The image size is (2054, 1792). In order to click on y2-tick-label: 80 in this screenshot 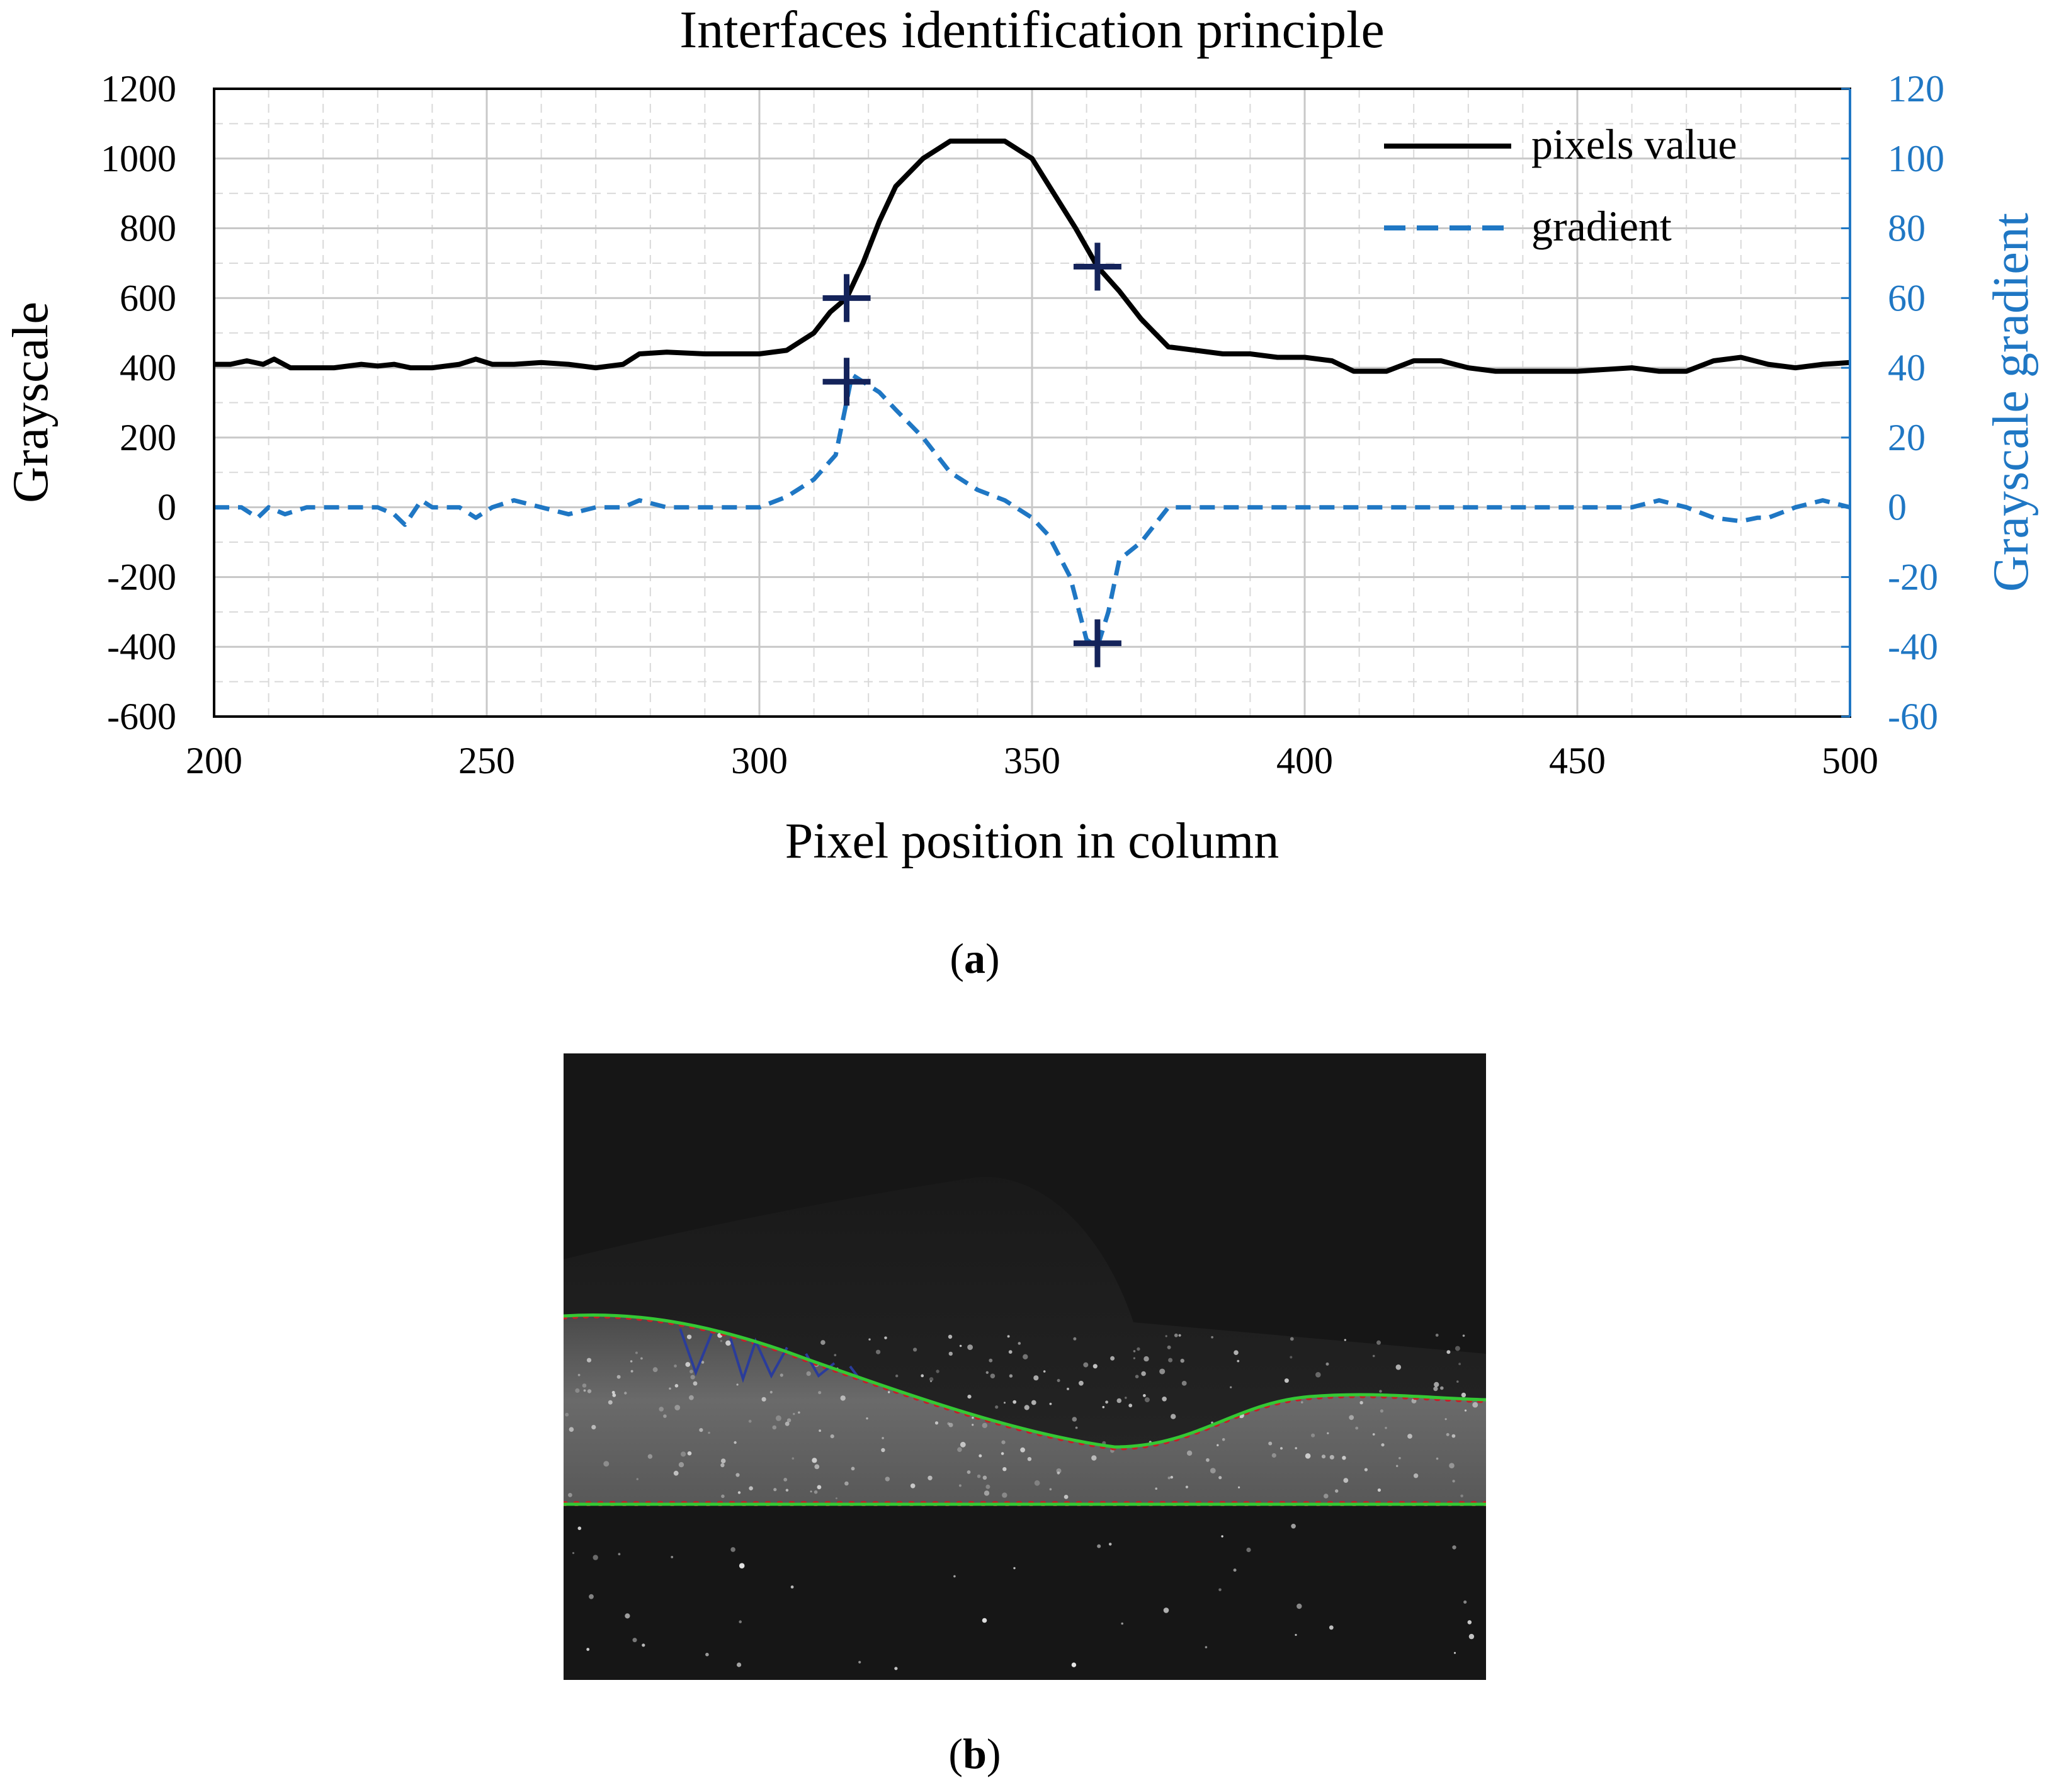, I will do `click(1907, 228)`.